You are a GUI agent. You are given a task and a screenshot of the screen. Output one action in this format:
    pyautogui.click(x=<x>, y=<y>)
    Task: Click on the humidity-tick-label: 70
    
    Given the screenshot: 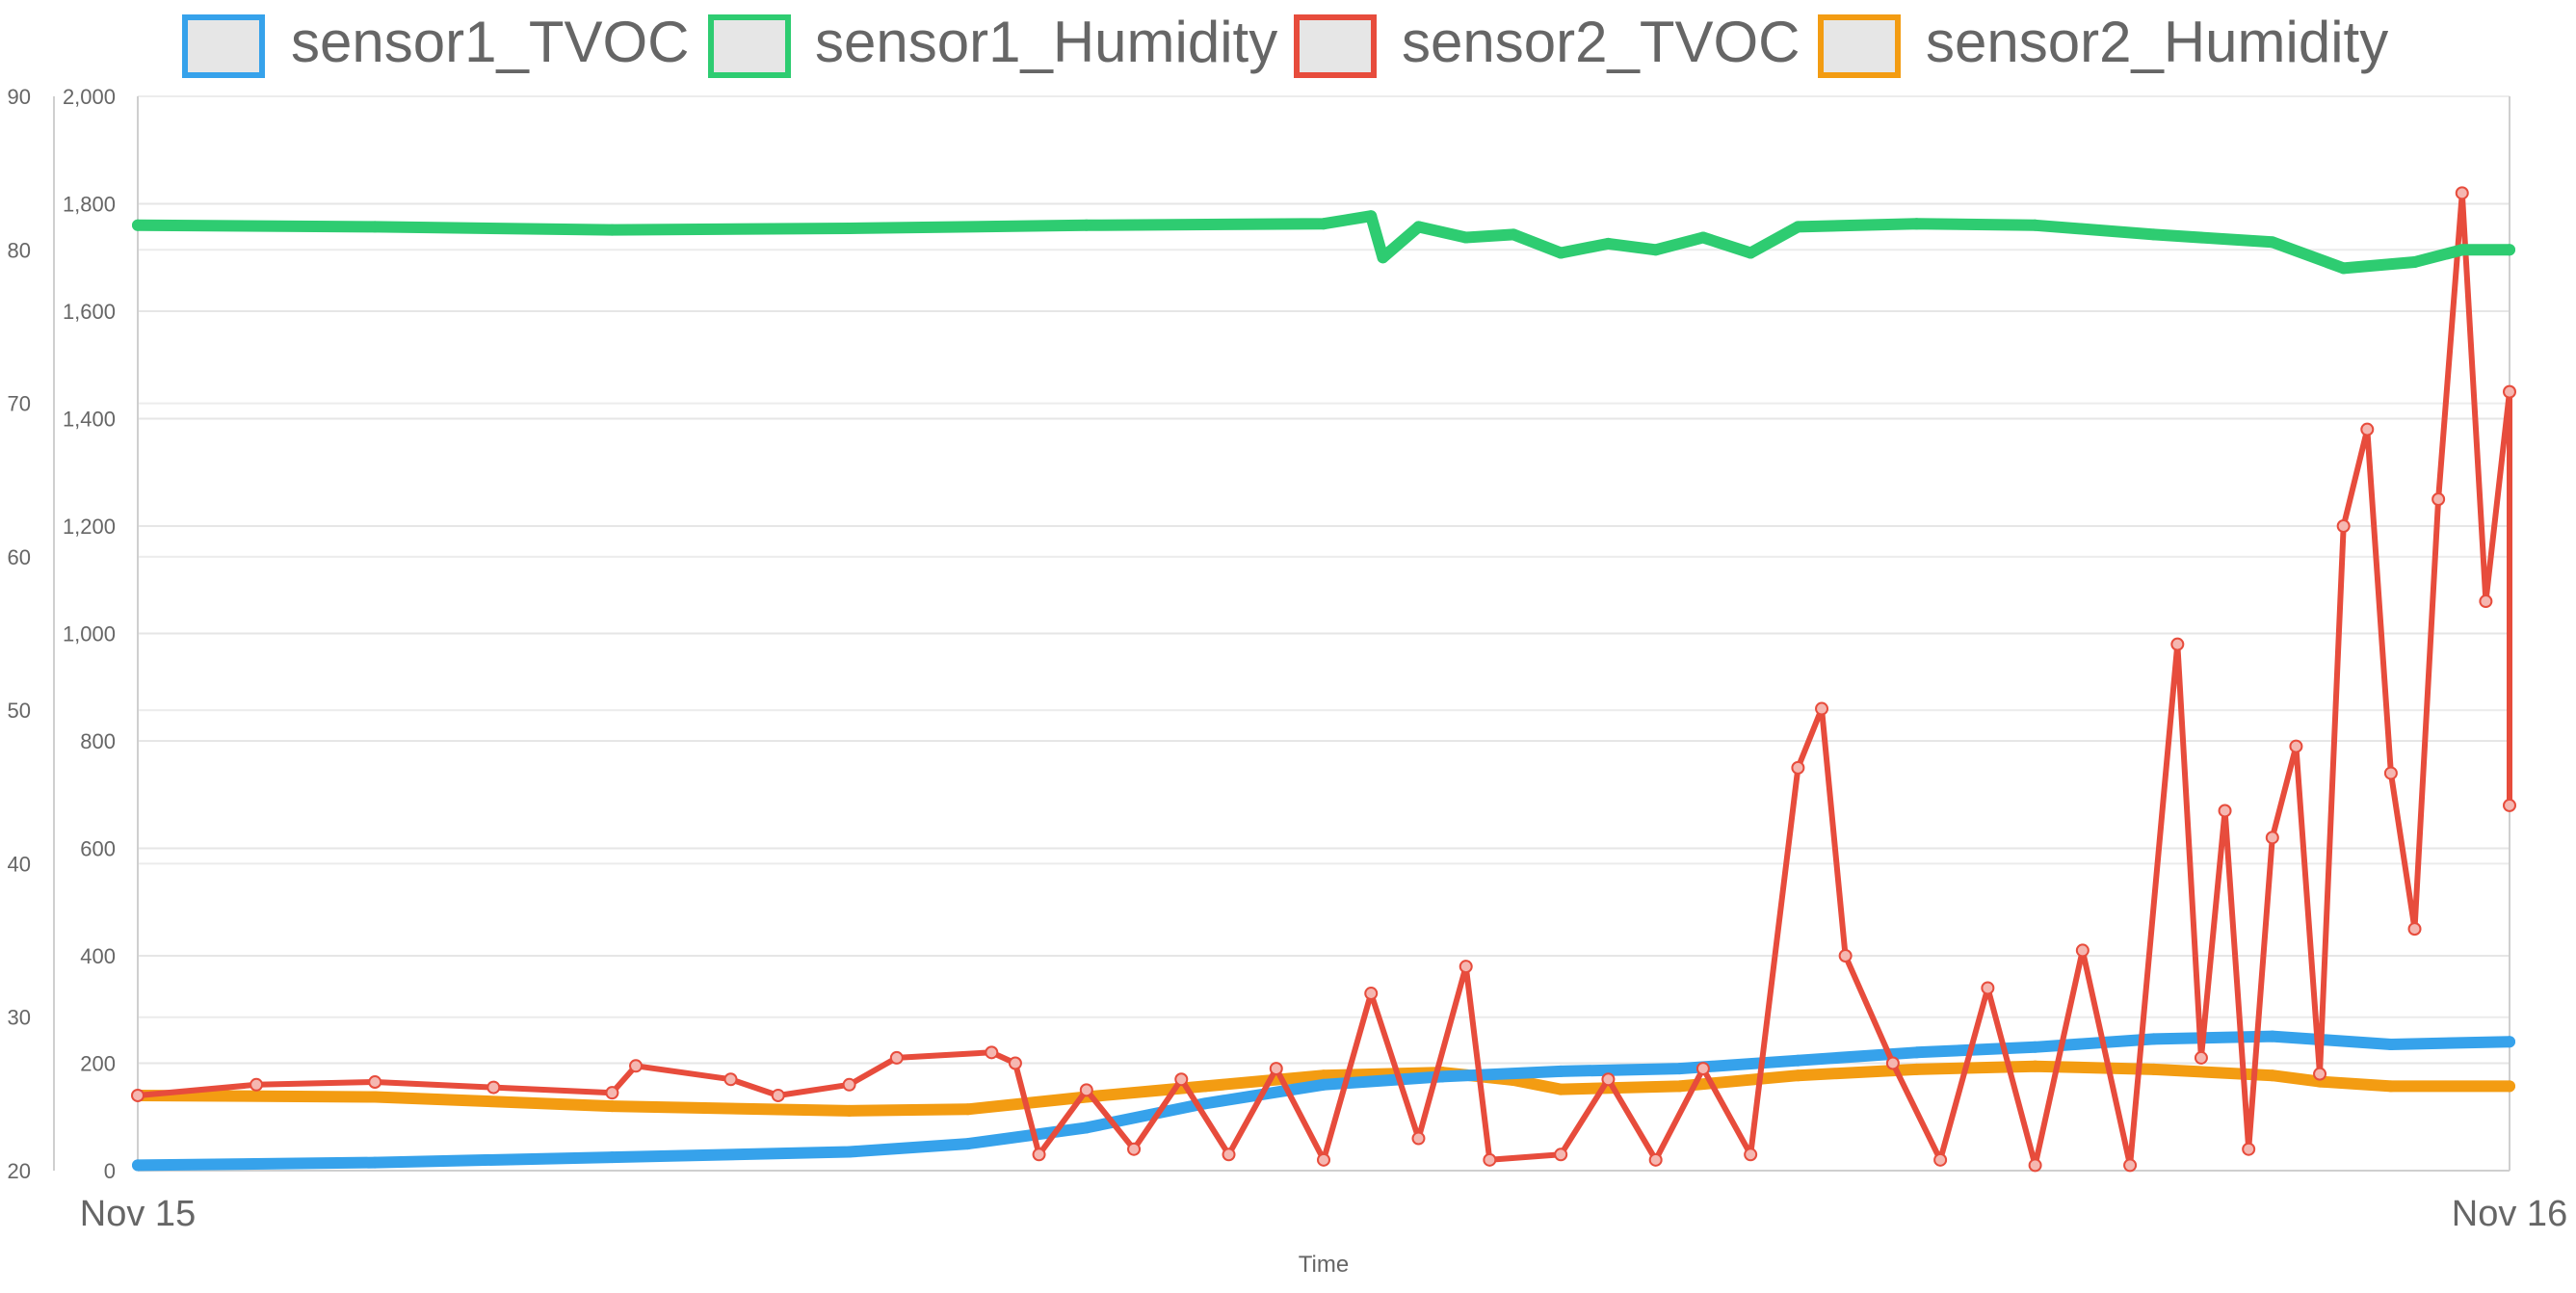 What is the action you would take?
    pyautogui.click(x=19, y=404)
    